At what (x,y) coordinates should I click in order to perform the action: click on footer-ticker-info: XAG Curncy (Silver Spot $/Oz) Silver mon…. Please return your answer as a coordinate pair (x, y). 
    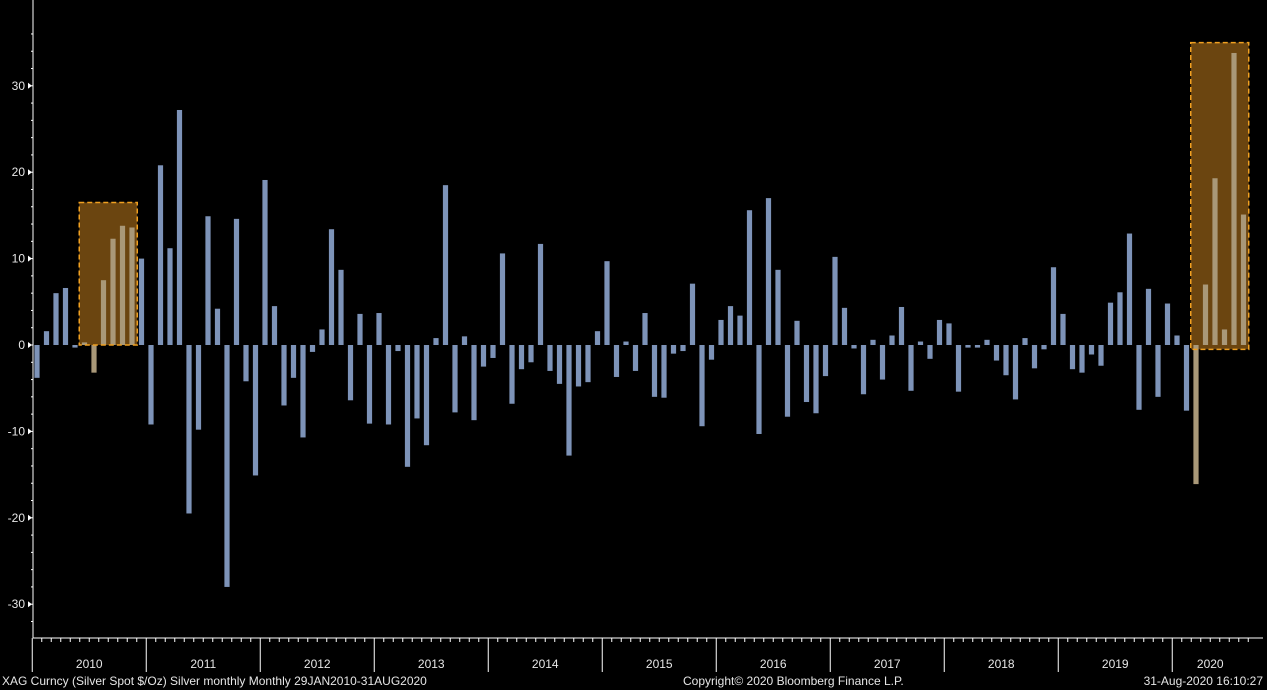
    Looking at the image, I should click on (214, 681).